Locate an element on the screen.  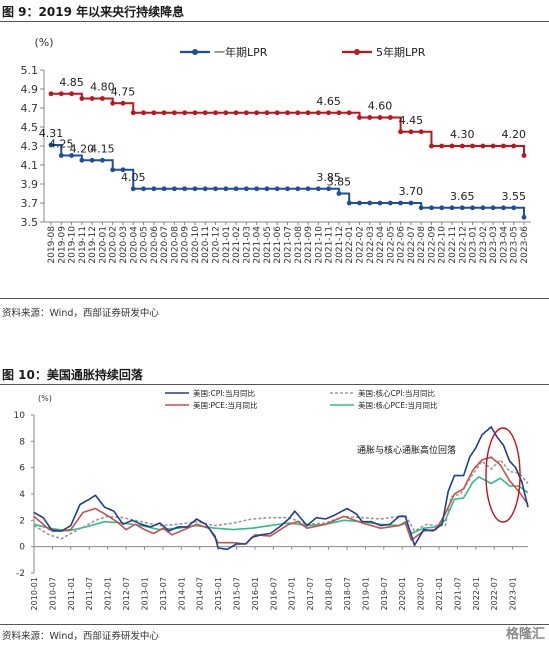
inflation-y-tick-label: 4 is located at coordinates (22, 495).